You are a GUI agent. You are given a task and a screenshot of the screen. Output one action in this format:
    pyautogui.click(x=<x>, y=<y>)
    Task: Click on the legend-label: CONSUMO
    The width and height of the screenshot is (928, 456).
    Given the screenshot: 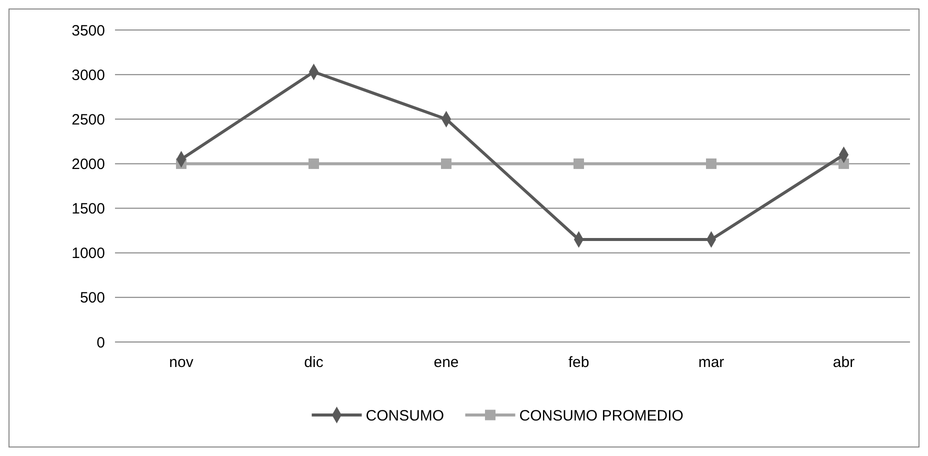 What is the action you would take?
    pyautogui.click(x=405, y=415)
    